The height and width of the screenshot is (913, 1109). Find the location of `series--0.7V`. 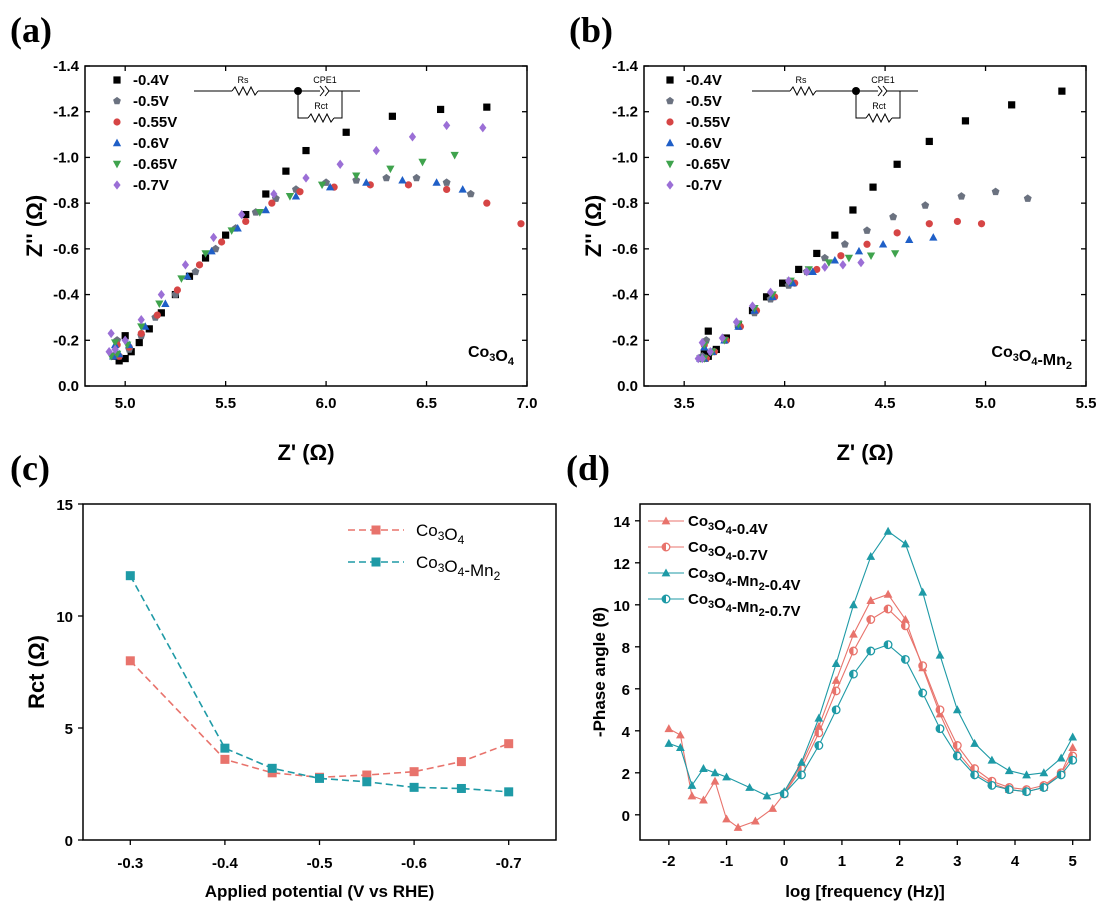

series--0.7V is located at coordinates (779, 310).